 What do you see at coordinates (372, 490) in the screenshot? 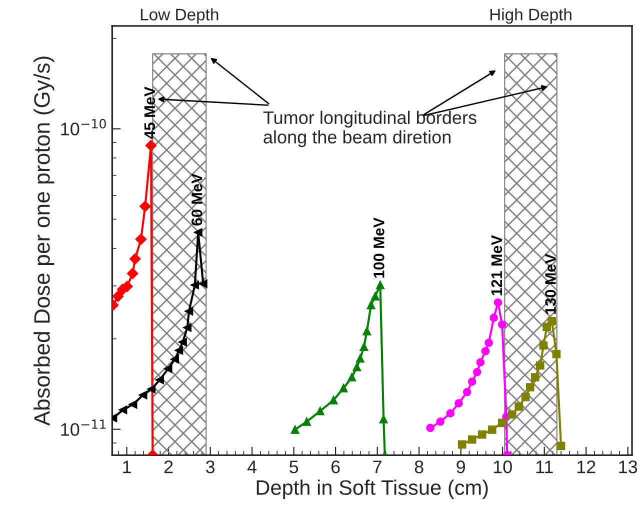
I see `x-axis-title: Depth in Soft Tissue (cm)` at bounding box center [372, 490].